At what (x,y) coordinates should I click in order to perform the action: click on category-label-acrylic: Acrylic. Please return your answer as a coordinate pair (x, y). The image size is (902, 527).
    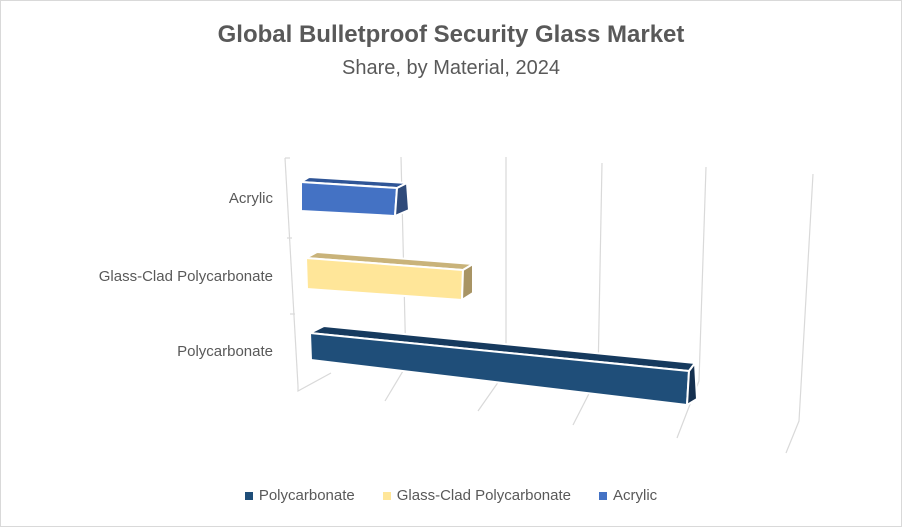
    Looking at the image, I should click on (250, 198).